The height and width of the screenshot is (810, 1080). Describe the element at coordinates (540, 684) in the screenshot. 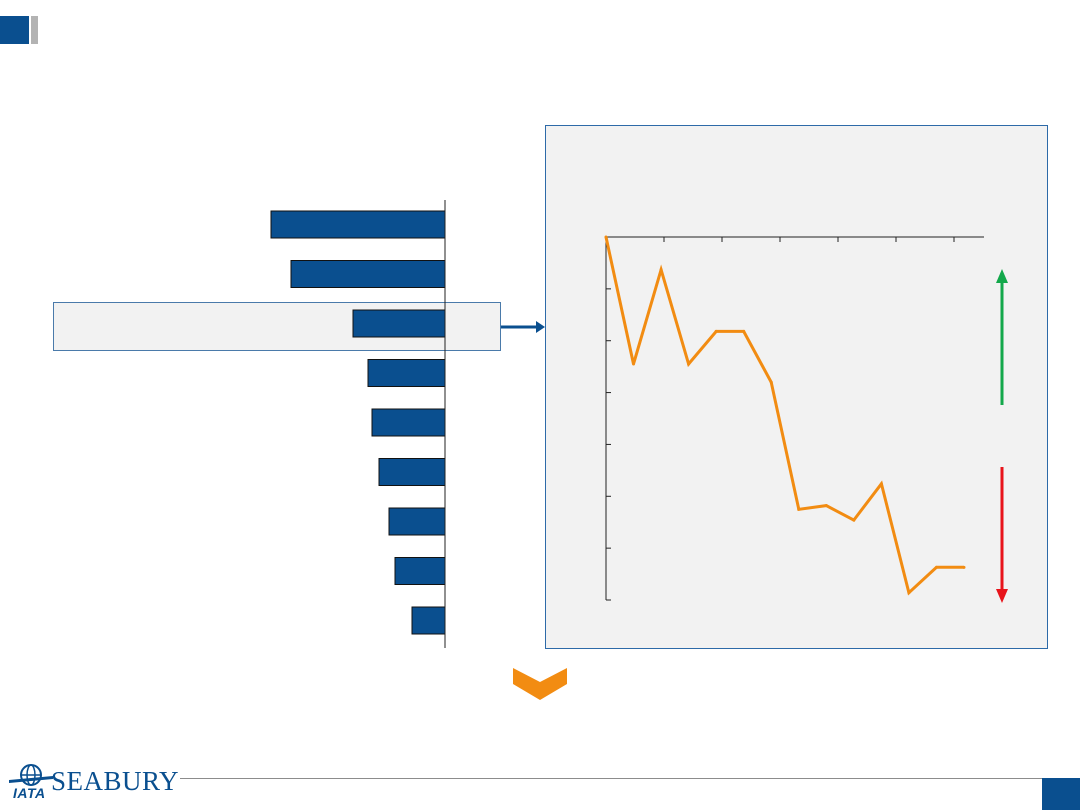

I see `chevron-down-icon` at that location.